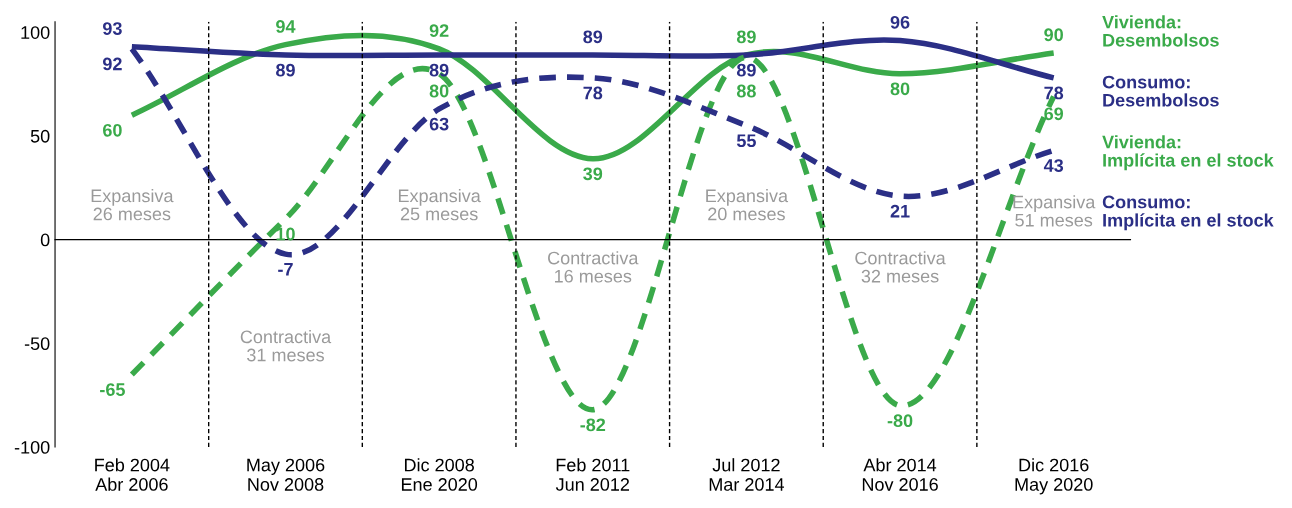 The width and height of the screenshot is (1292, 508). I want to click on text: Consumo: Desembolsos, so click(1160, 91).